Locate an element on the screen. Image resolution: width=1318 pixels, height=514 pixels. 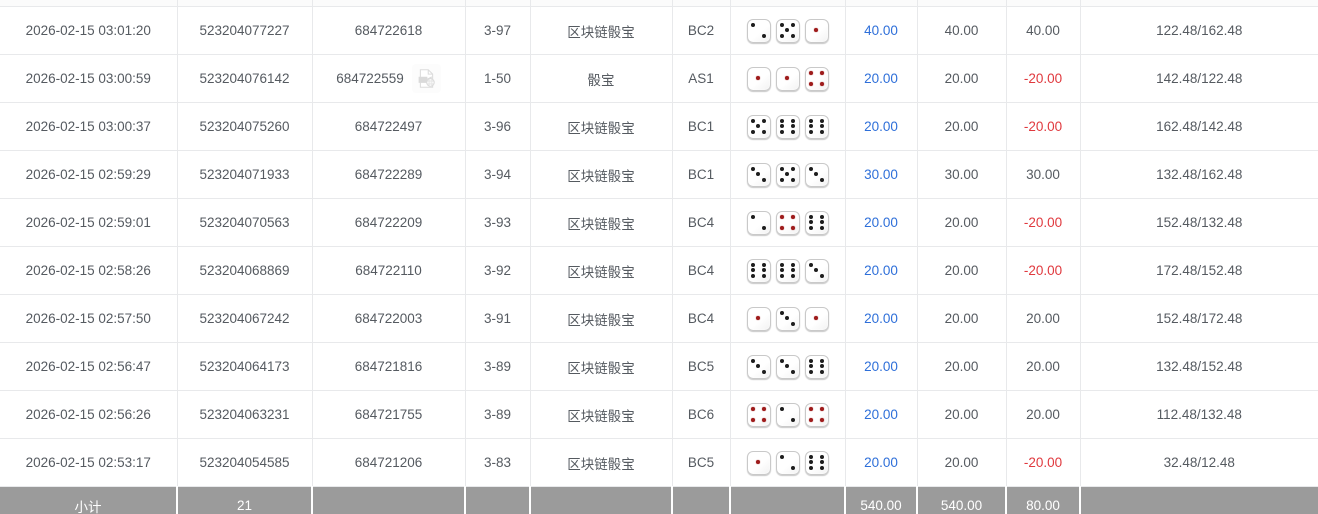
cell-bet-time: 2026-02-15 02:58:26 is located at coordinates (89, 270).